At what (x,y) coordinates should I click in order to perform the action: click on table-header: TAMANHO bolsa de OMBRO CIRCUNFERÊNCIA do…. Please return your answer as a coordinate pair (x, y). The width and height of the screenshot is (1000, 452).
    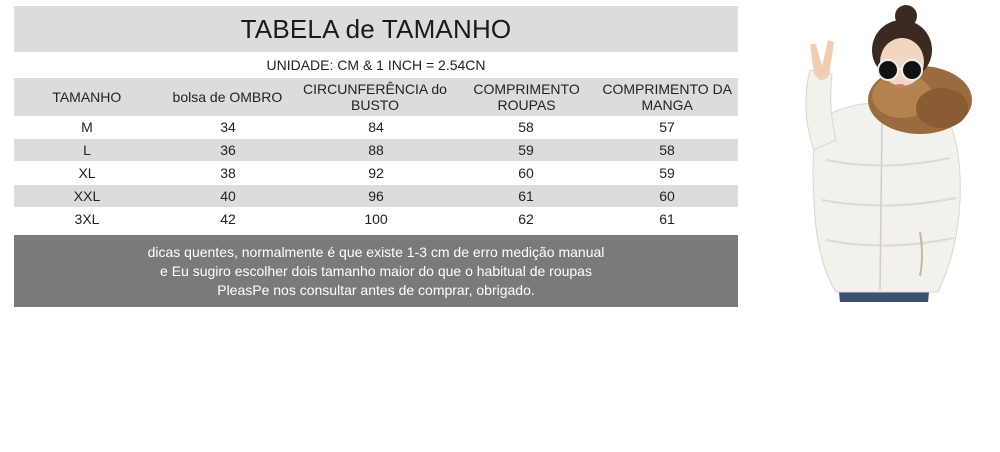
    Looking at the image, I should click on (376, 97).